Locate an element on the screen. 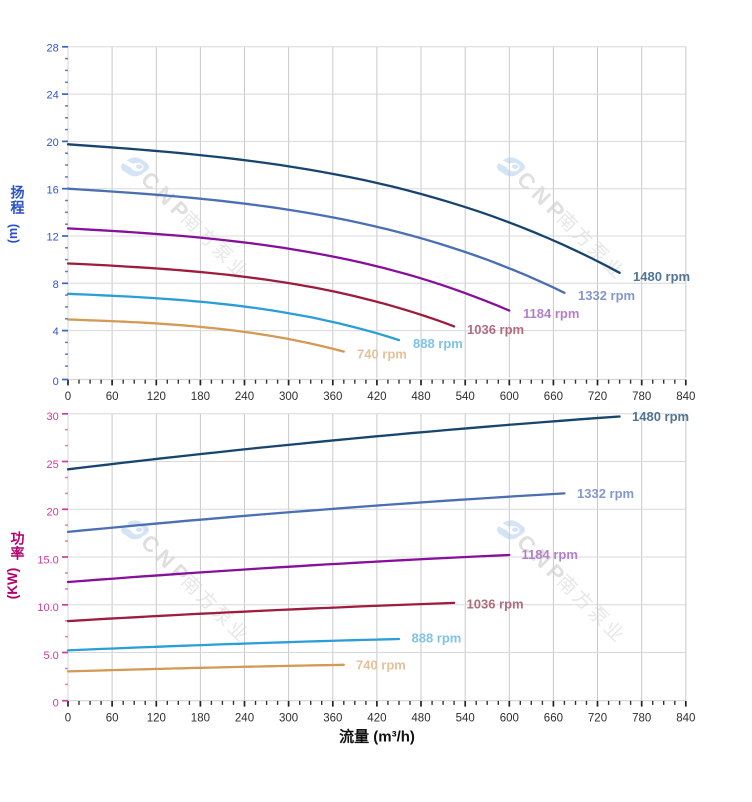 This screenshot has width=752, height=802. svg-text: 程 is located at coordinates (18, 208).